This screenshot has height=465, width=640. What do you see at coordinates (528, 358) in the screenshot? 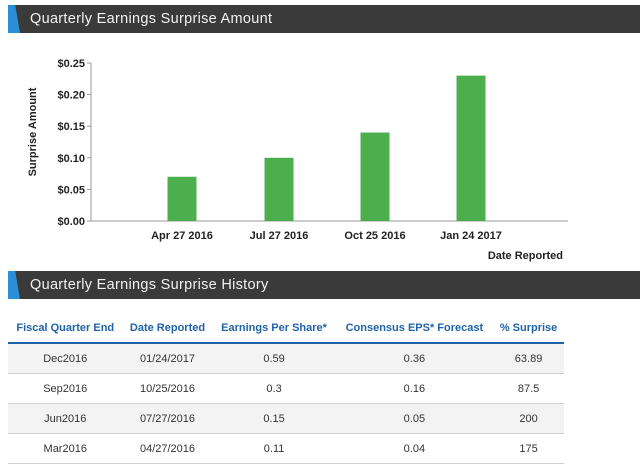
I see `cell-percent-surprise: 63.89` at bounding box center [528, 358].